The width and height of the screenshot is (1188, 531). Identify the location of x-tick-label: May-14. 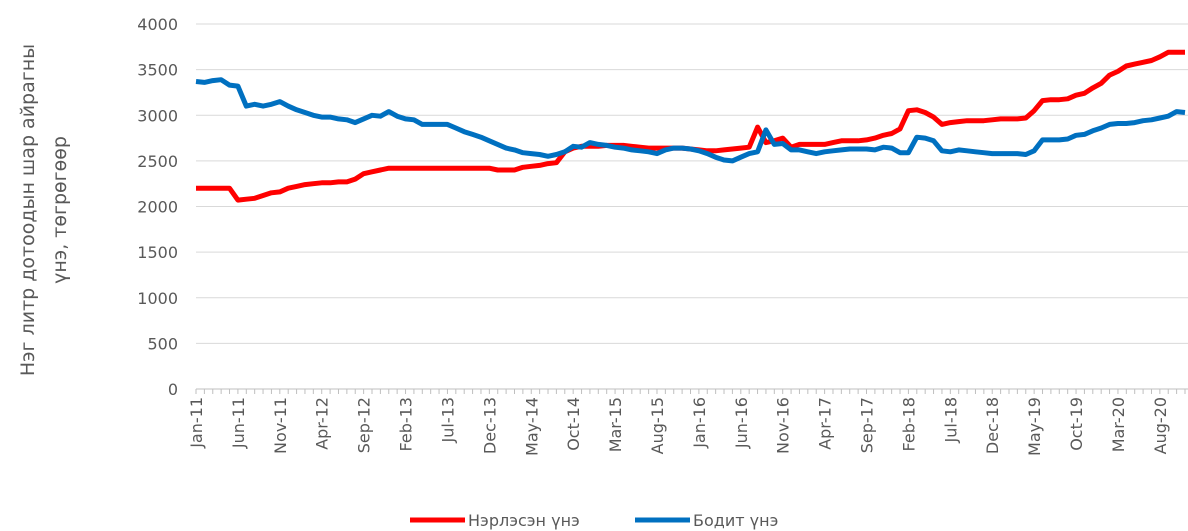
(531, 426).